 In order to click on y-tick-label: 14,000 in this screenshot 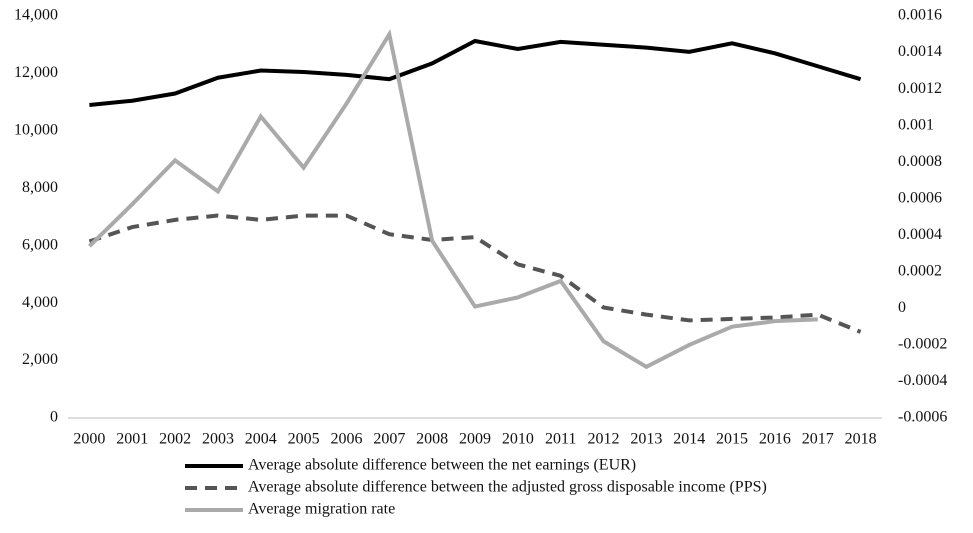, I will do `click(36, 15)`.